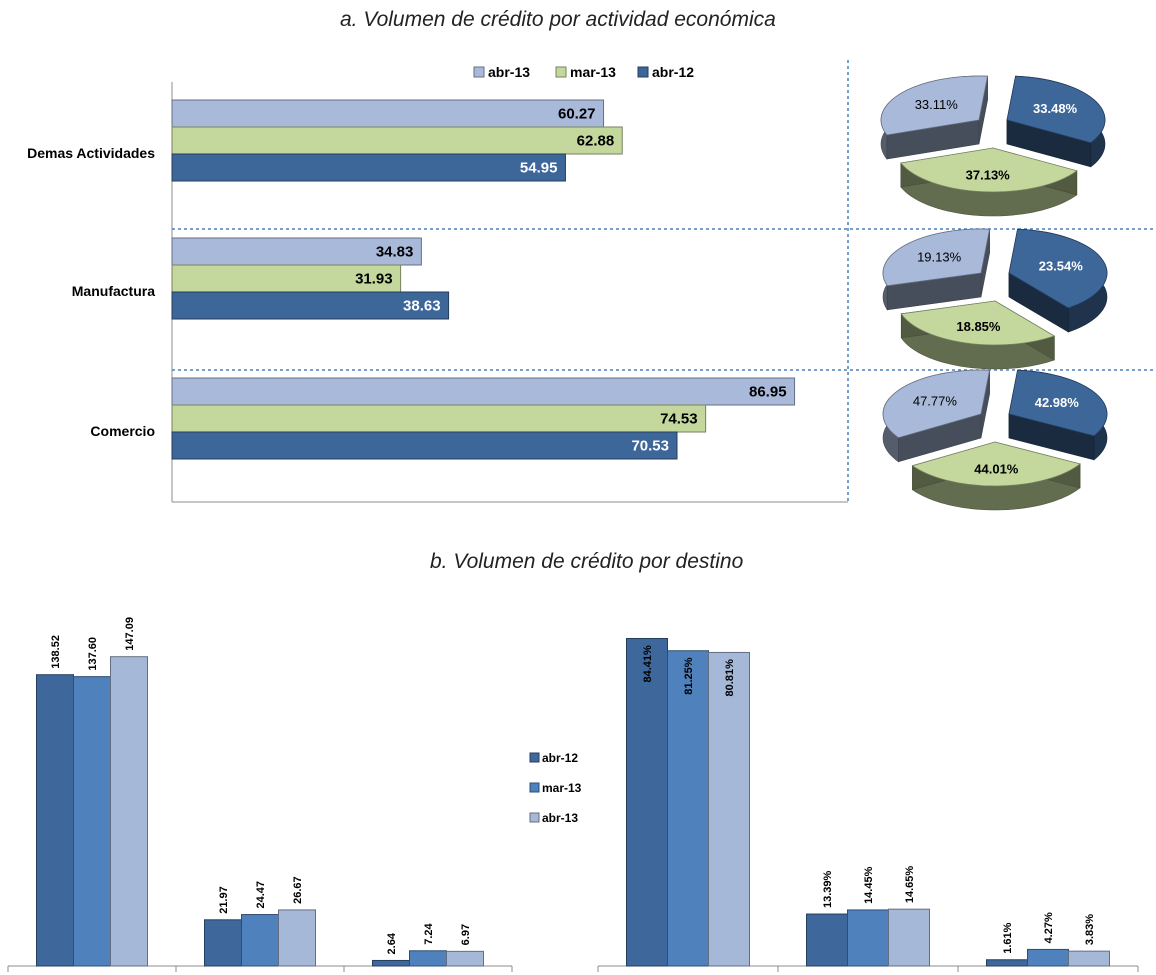 The width and height of the screenshot is (1156, 975). I want to click on hbar-label-mar-13-0: 62.88, so click(596, 141).